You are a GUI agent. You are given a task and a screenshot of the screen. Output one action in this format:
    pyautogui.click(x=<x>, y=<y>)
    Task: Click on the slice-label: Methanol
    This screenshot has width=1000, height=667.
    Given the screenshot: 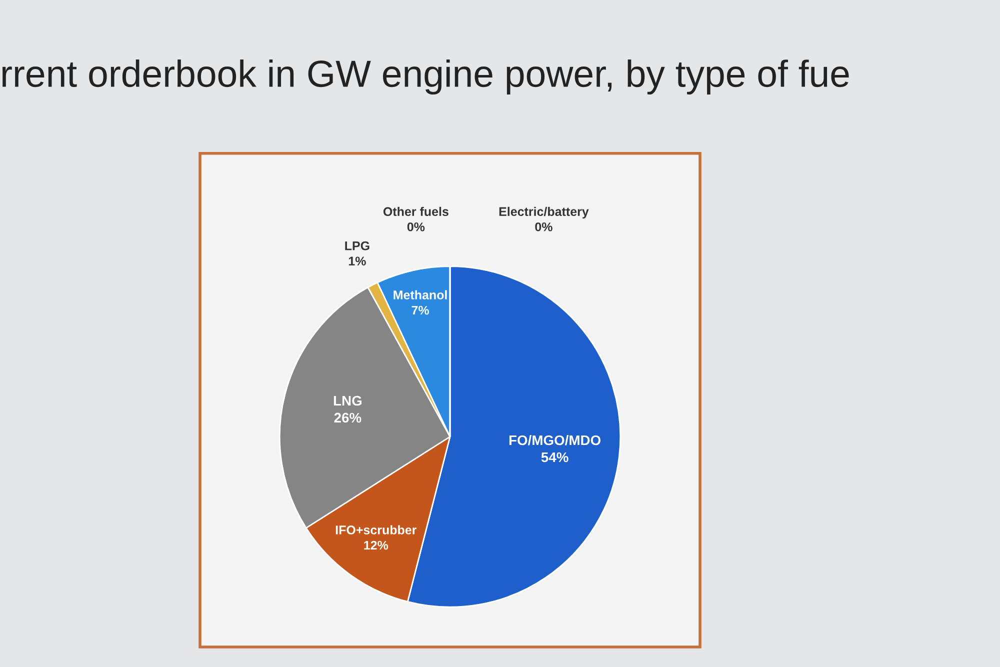 What is the action you would take?
    pyautogui.click(x=420, y=295)
    